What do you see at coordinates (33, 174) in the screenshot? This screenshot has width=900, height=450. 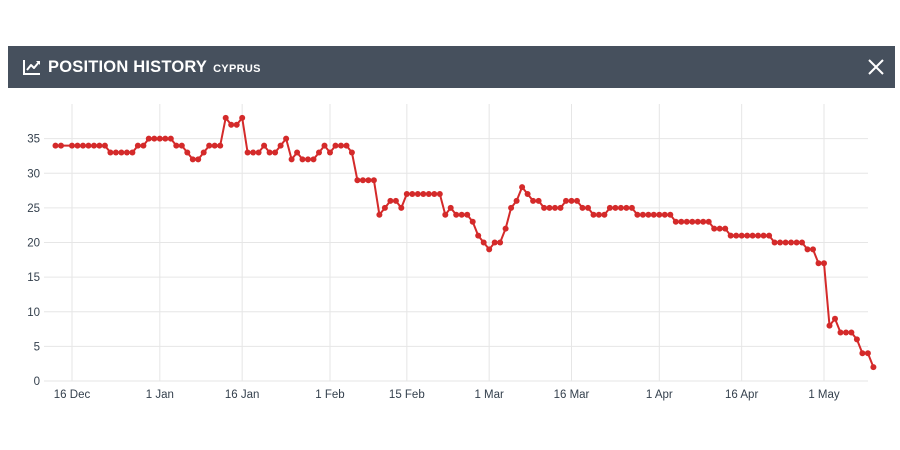 I see `y-tick-label: 30` at bounding box center [33, 174].